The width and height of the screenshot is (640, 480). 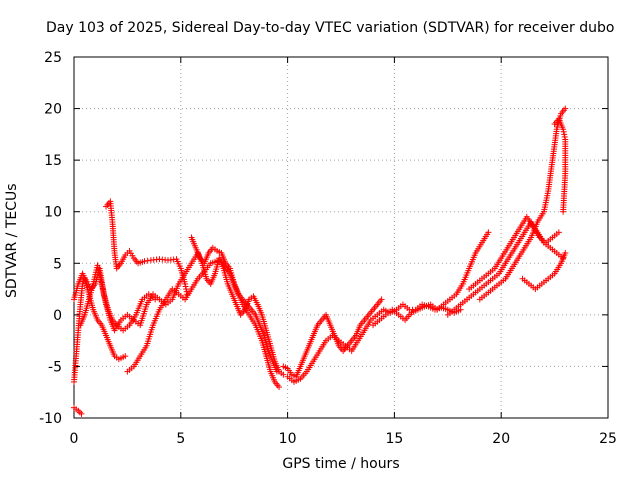 I want to click on y-tick-label: 10, so click(x=53, y=213).